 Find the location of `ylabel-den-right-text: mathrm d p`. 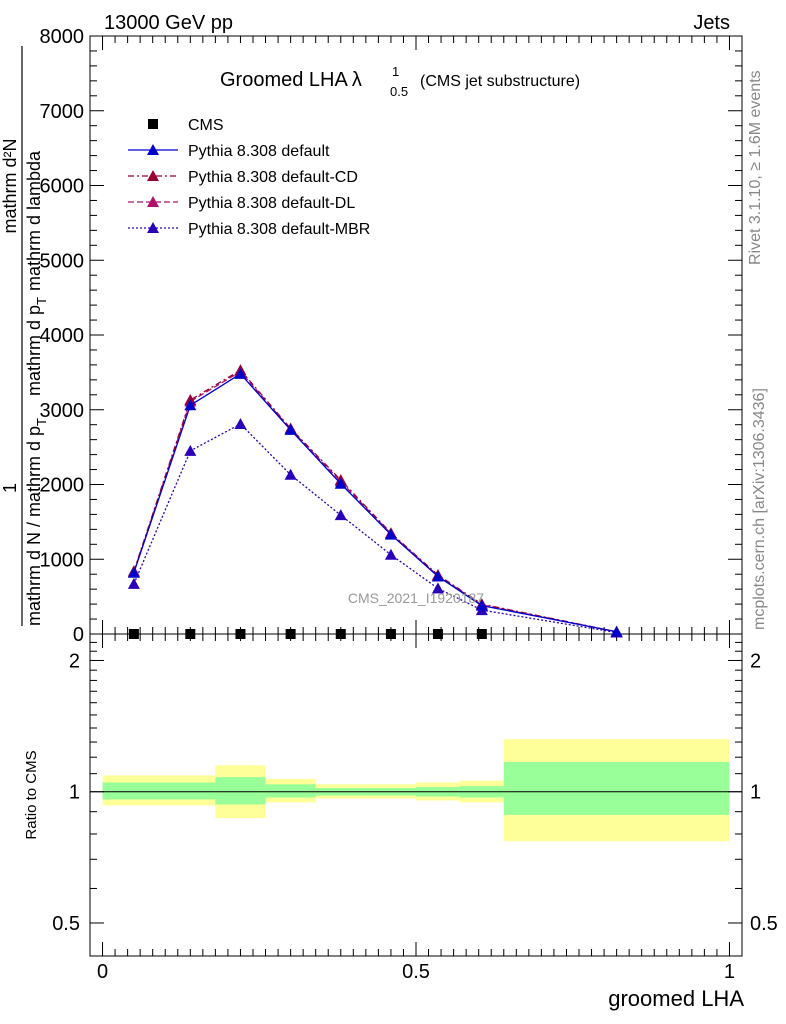

ylabel-den-right-text: mathrm d p is located at coordinates (34, 350).